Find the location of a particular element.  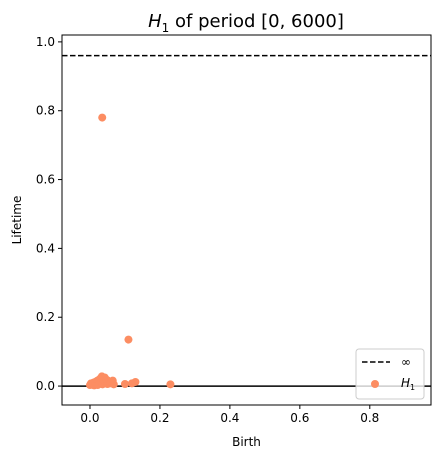

x-axis-ticks: 0.0 0.2 0.4 0.6 0.8 is located at coordinates (229, 415).